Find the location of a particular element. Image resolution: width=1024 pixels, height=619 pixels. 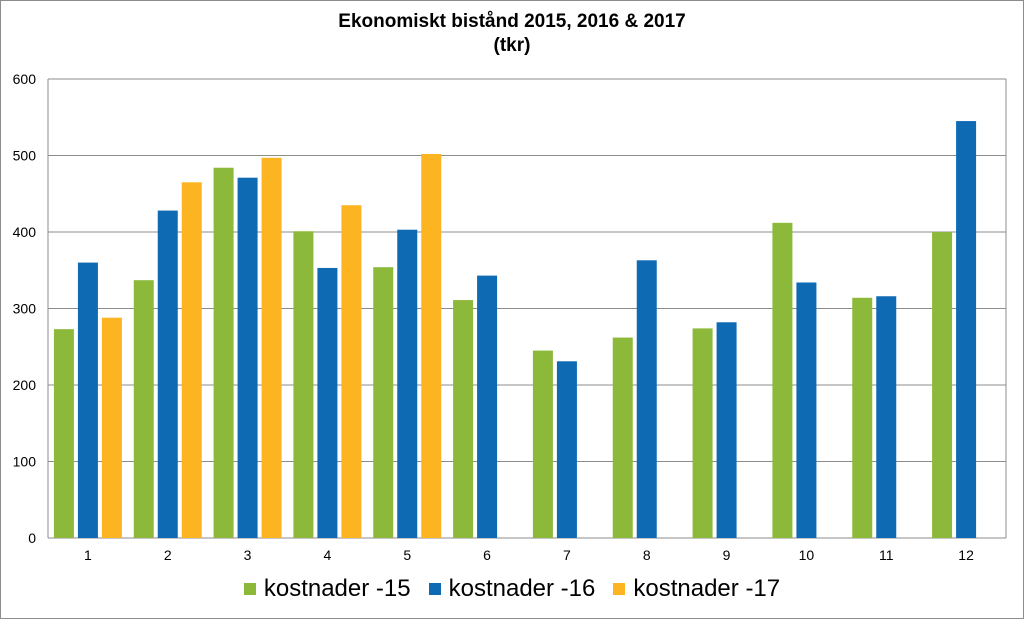

legend-label: kostnader -16 is located at coordinates (522, 588).